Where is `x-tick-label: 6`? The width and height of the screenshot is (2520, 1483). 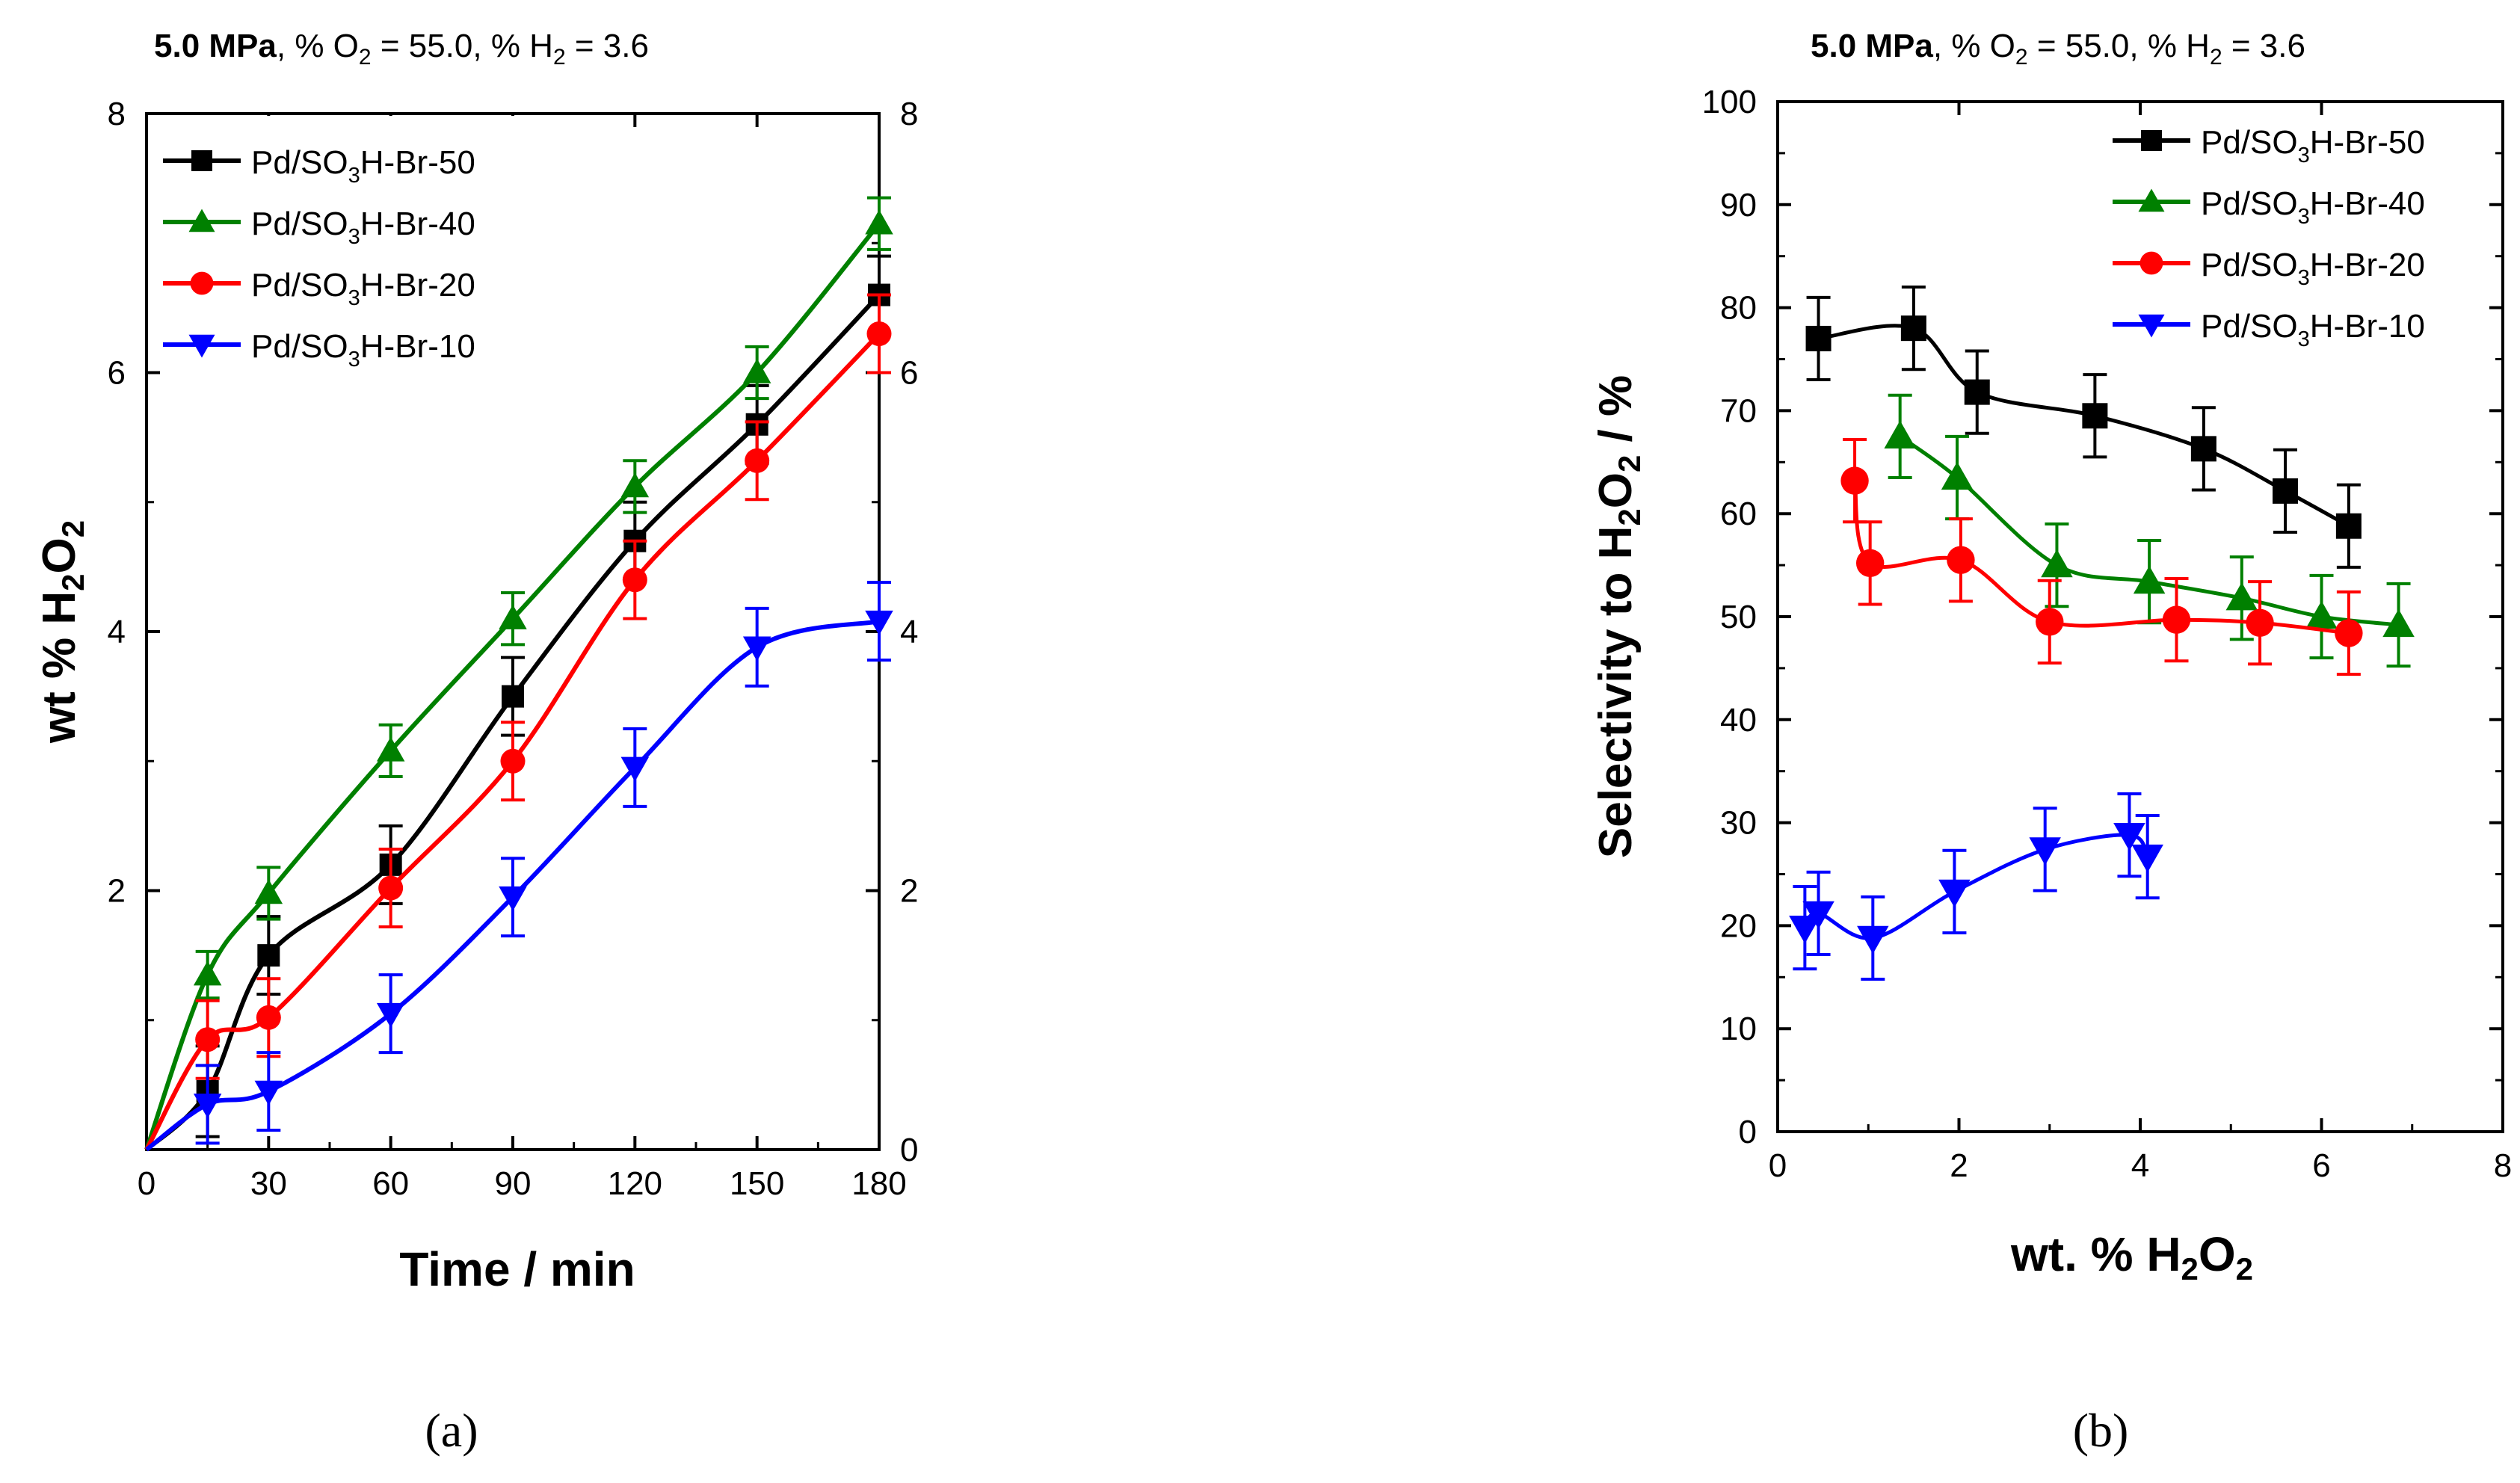 x-tick-label: 6 is located at coordinates (2321, 1165).